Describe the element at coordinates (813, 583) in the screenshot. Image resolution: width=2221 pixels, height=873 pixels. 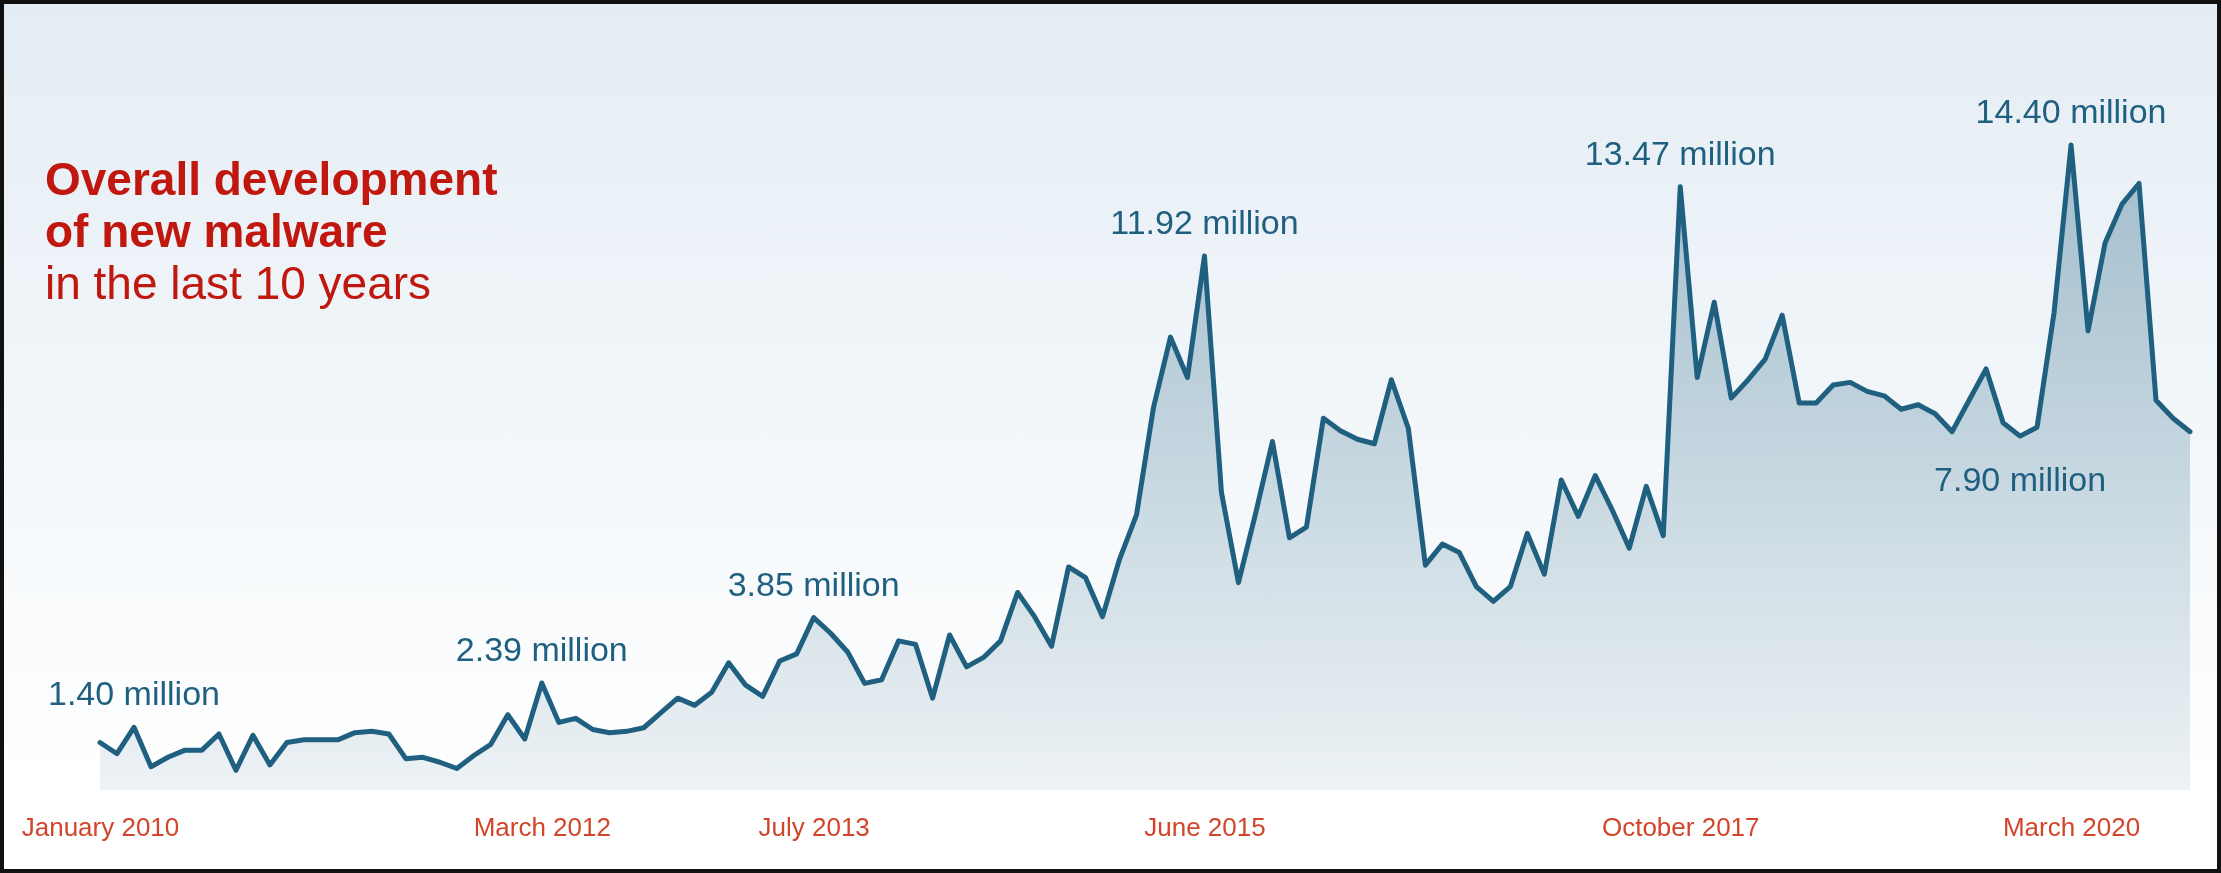
I see `data-label: 3.85 million` at that location.